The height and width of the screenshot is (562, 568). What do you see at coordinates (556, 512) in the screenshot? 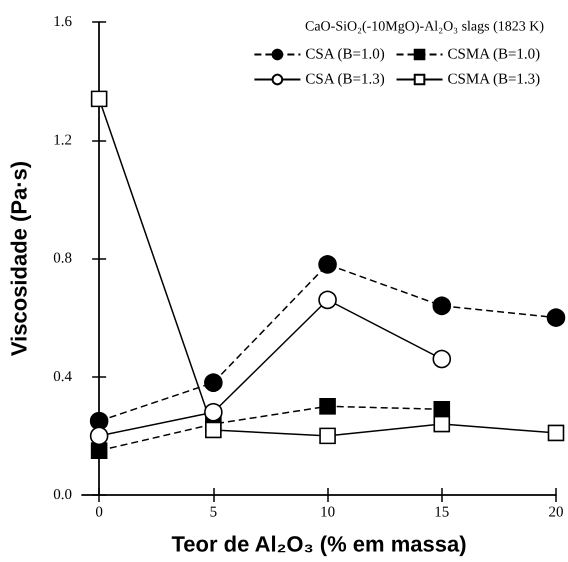
I see `x-tick-label: 20` at bounding box center [556, 512].